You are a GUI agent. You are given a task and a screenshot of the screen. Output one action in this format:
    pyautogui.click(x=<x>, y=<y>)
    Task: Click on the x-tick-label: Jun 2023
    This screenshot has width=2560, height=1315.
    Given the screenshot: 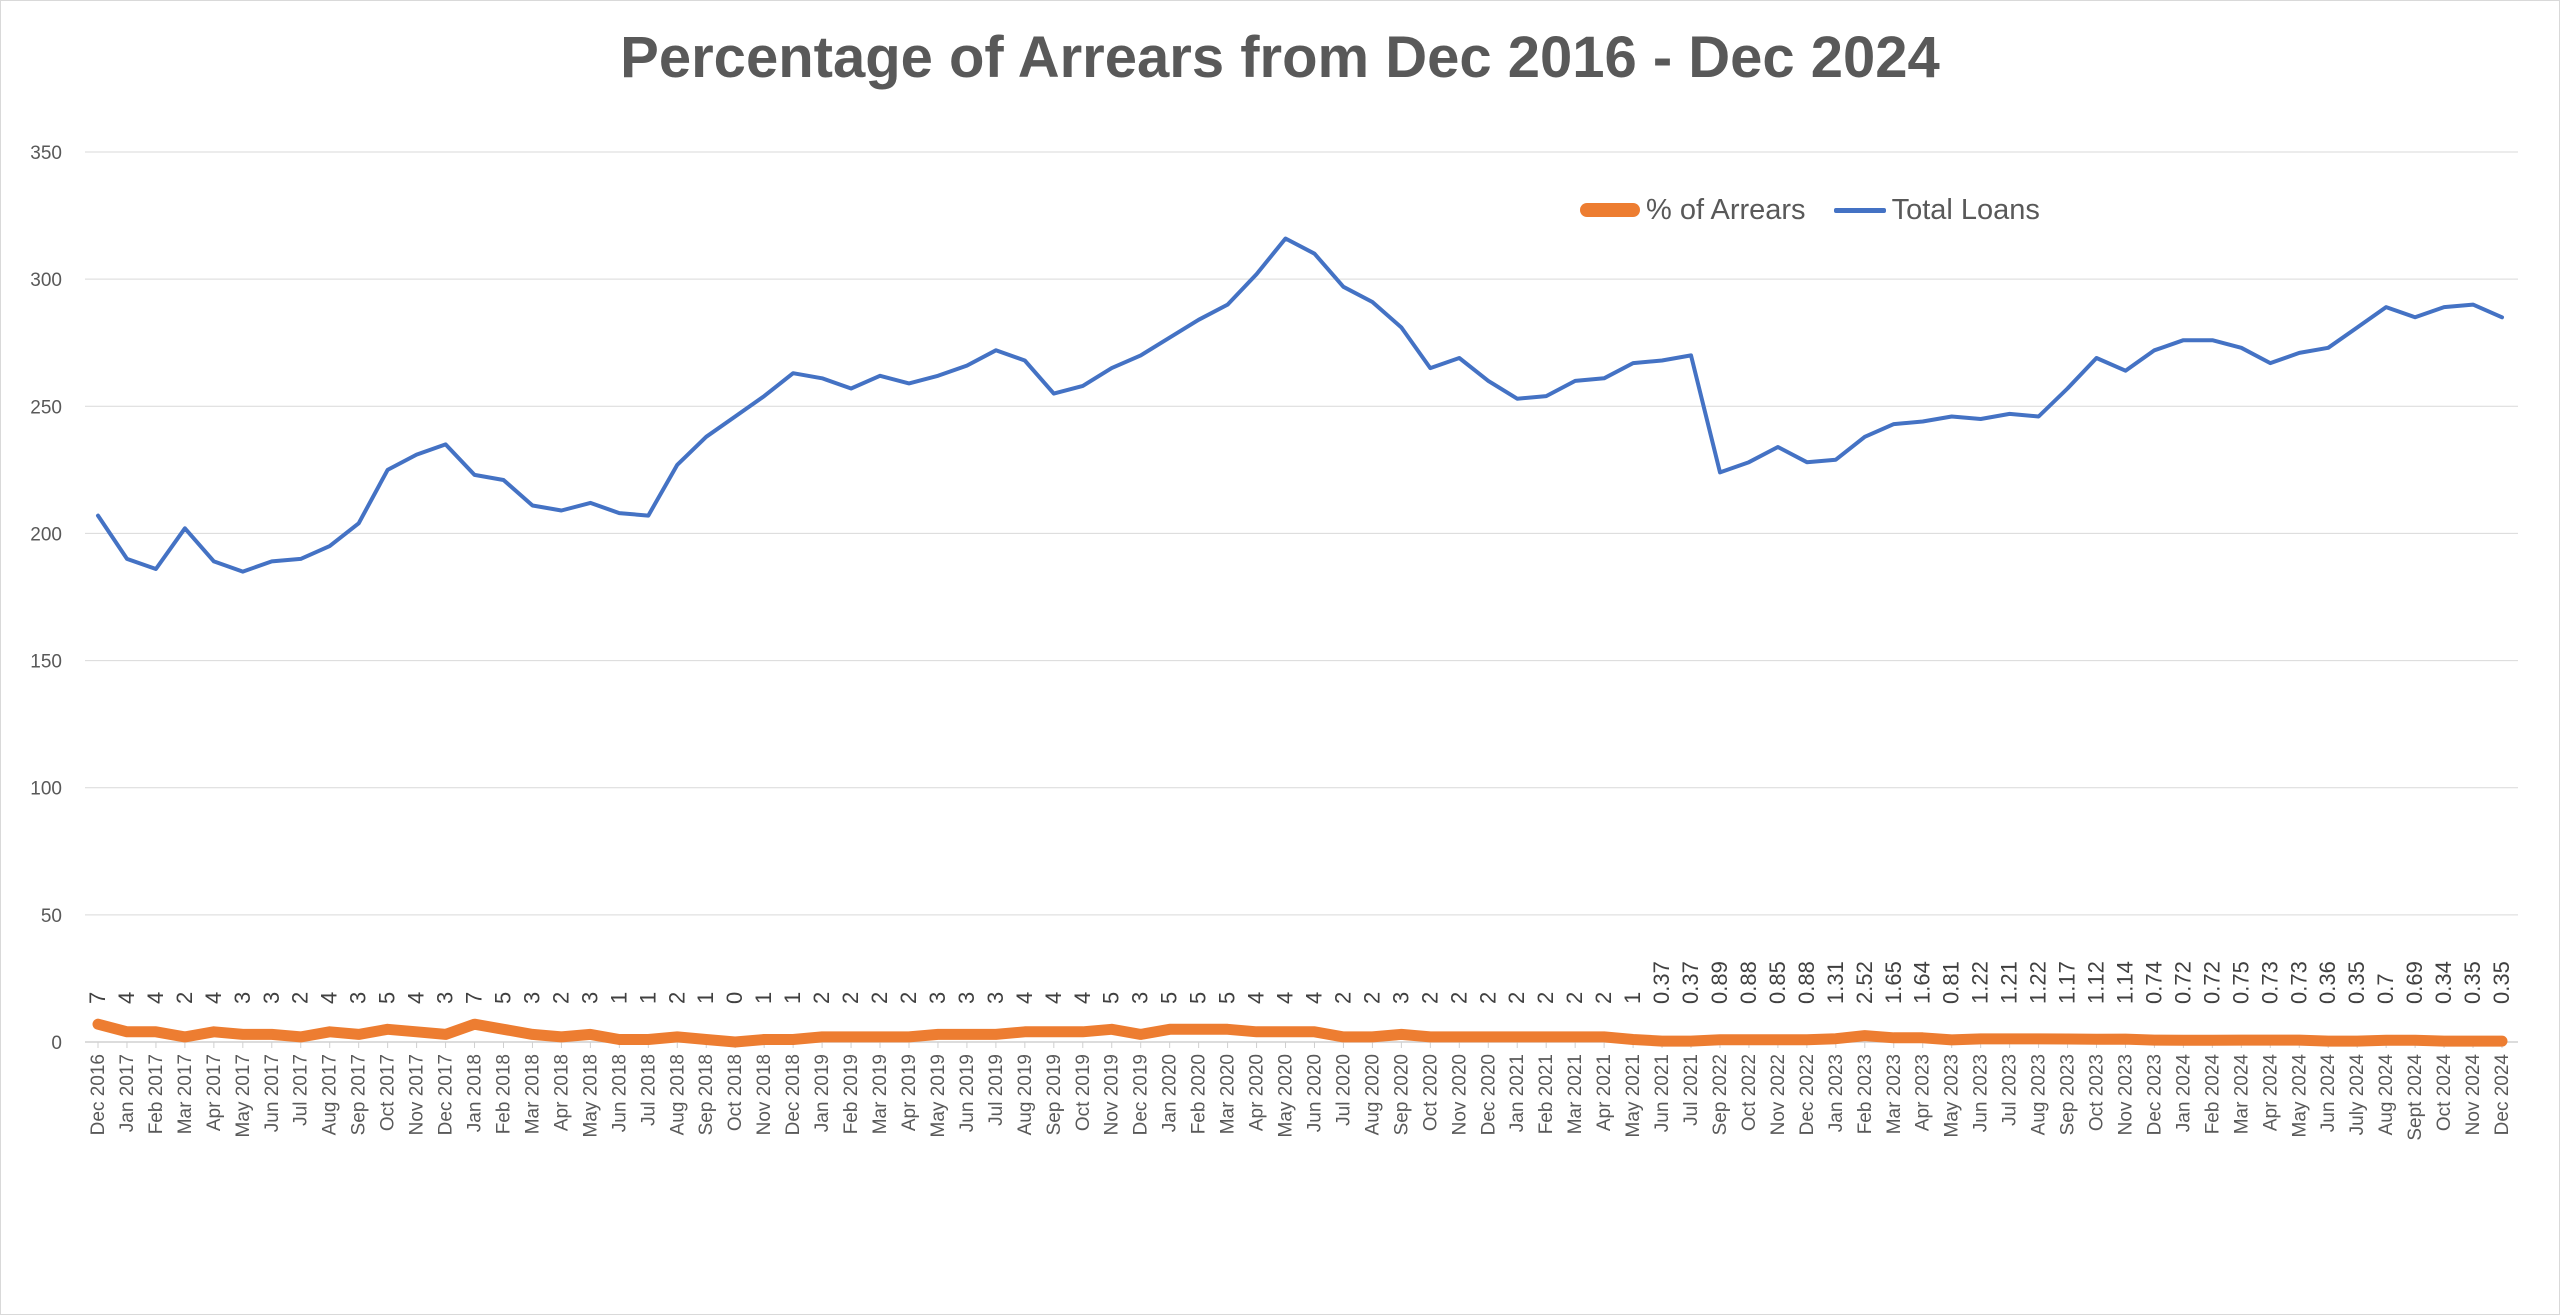 What is the action you would take?
    pyautogui.click(x=1981, y=1093)
    